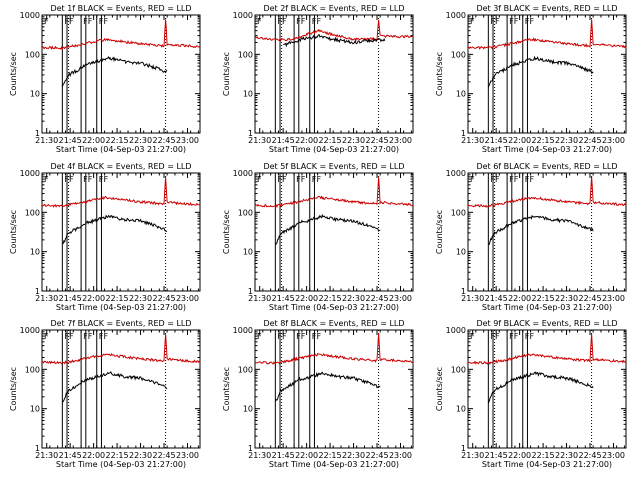 The width and height of the screenshot is (640, 485). I want to click on panel-title: Det 1f BLACK = Events, RED = LLD, so click(120, 8).